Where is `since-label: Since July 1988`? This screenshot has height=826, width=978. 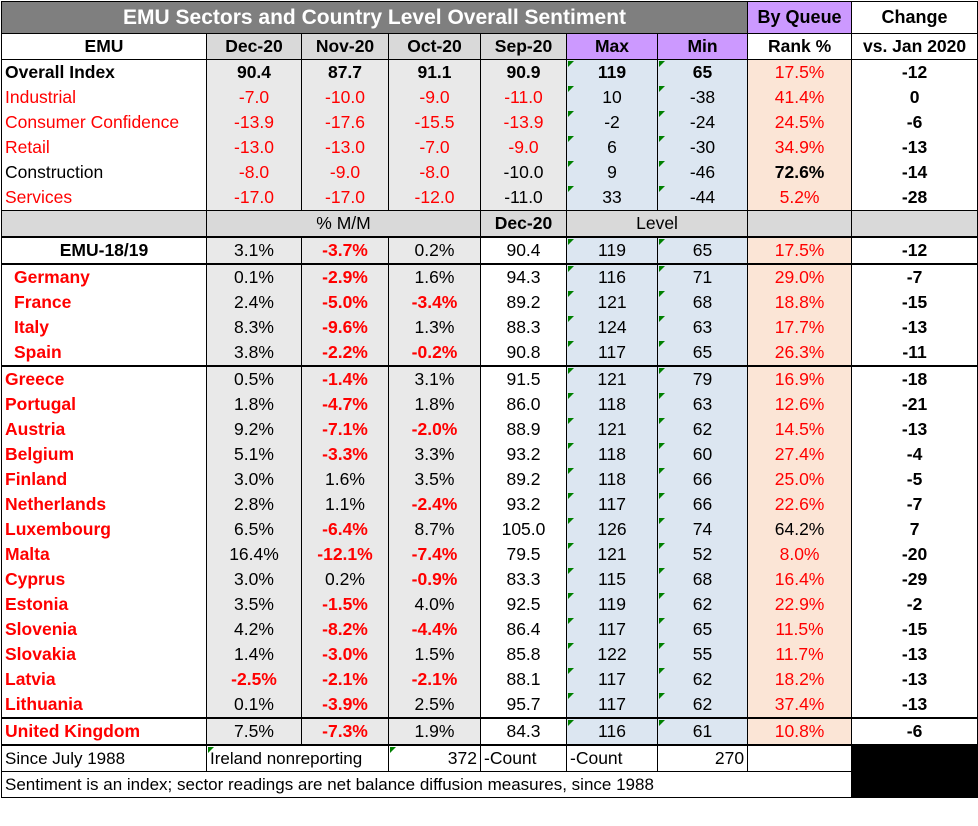
since-label: Since July 1988 is located at coordinates (104, 758).